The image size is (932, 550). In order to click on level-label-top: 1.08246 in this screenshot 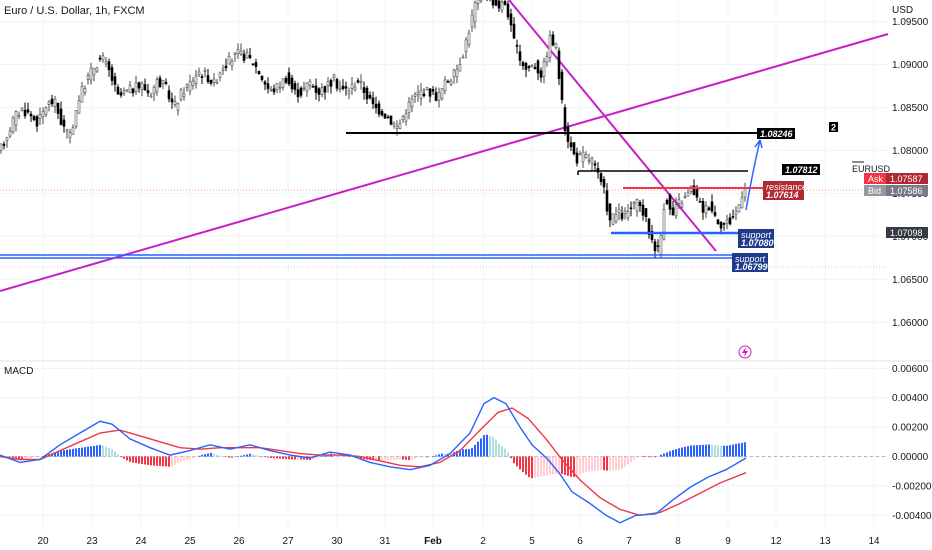, I will do `click(776, 133)`.